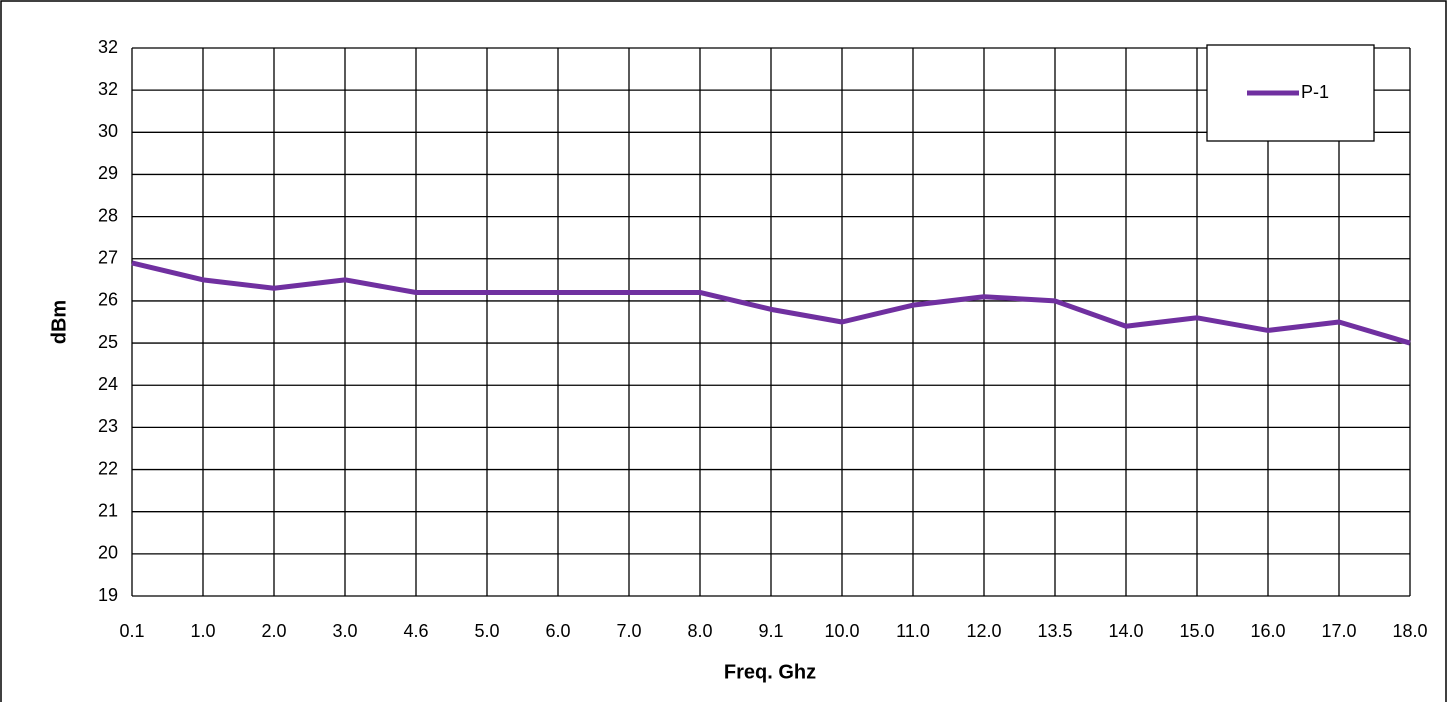 The image size is (1448, 702). Describe the element at coordinates (486, 631) in the screenshot. I see `x-tick-label: 5.0` at that location.